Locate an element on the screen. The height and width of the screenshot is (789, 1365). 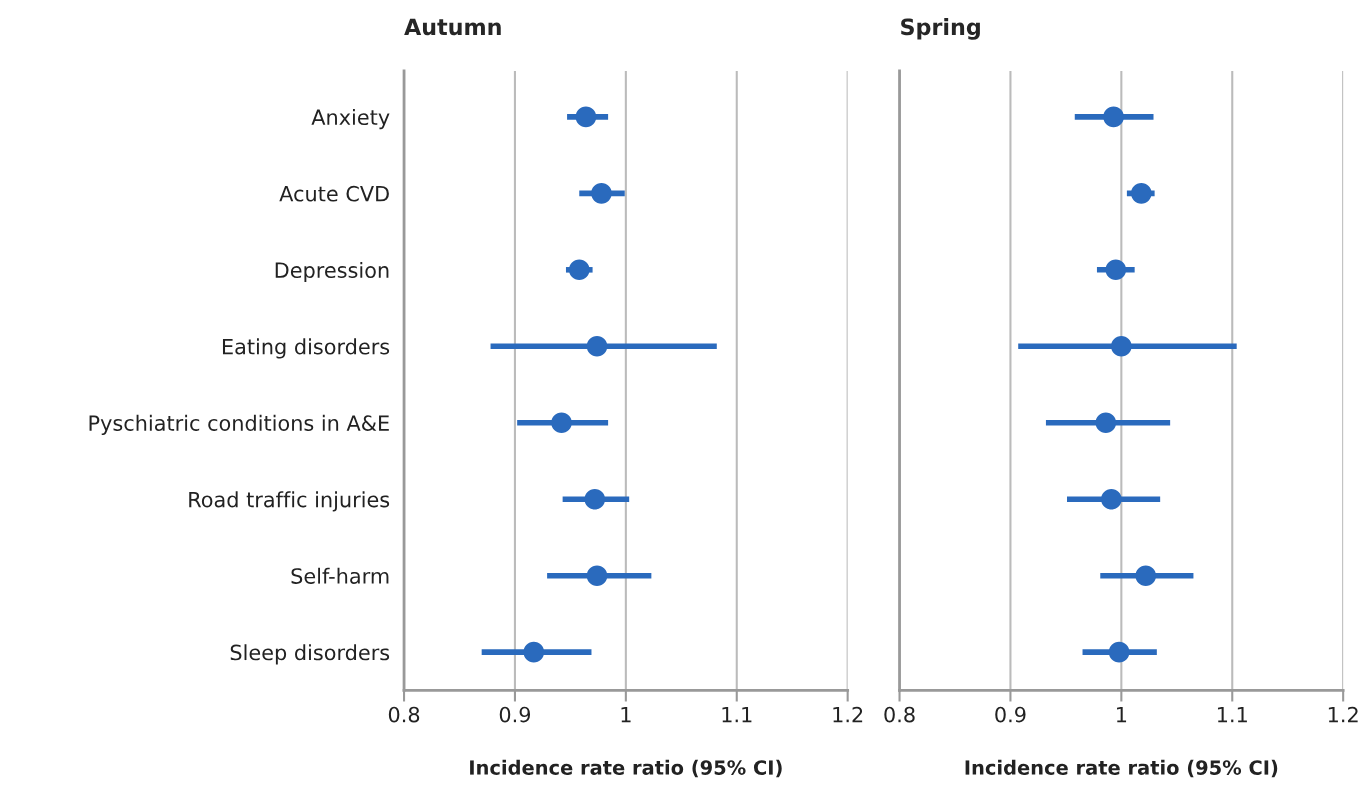
y-tick-label: Sleep disorders is located at coordinates (310, 654).